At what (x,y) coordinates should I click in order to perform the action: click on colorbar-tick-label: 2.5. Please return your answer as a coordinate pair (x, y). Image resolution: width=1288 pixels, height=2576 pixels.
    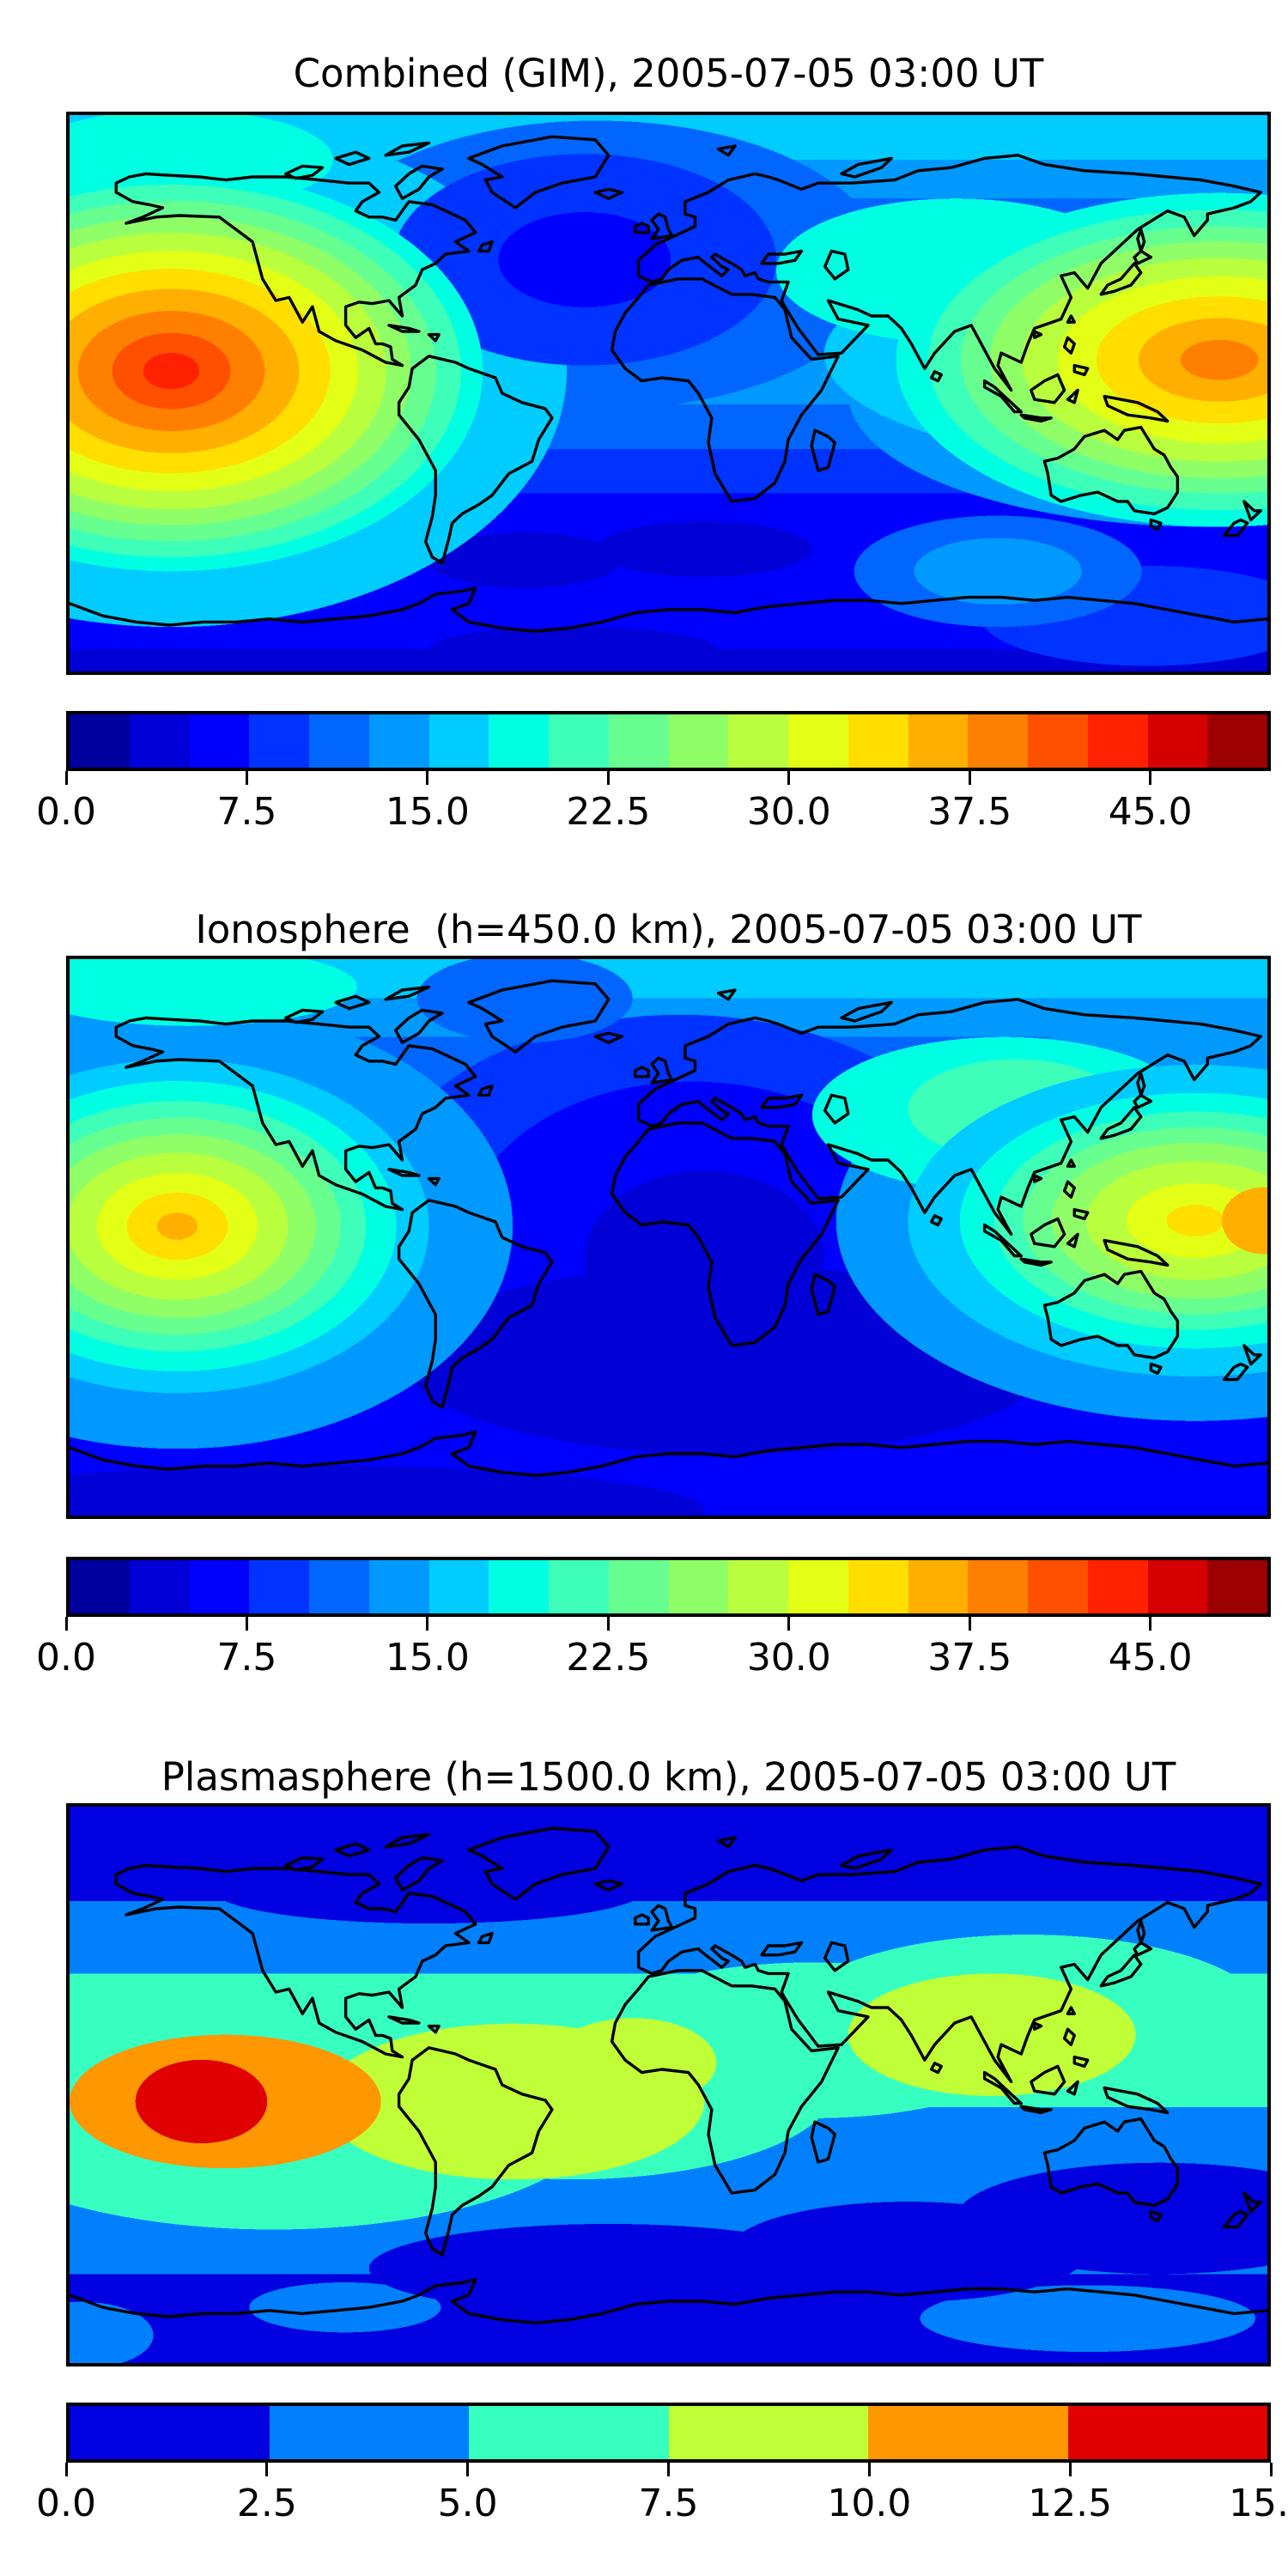
    Looking at the image, I should click on (266, 2503).